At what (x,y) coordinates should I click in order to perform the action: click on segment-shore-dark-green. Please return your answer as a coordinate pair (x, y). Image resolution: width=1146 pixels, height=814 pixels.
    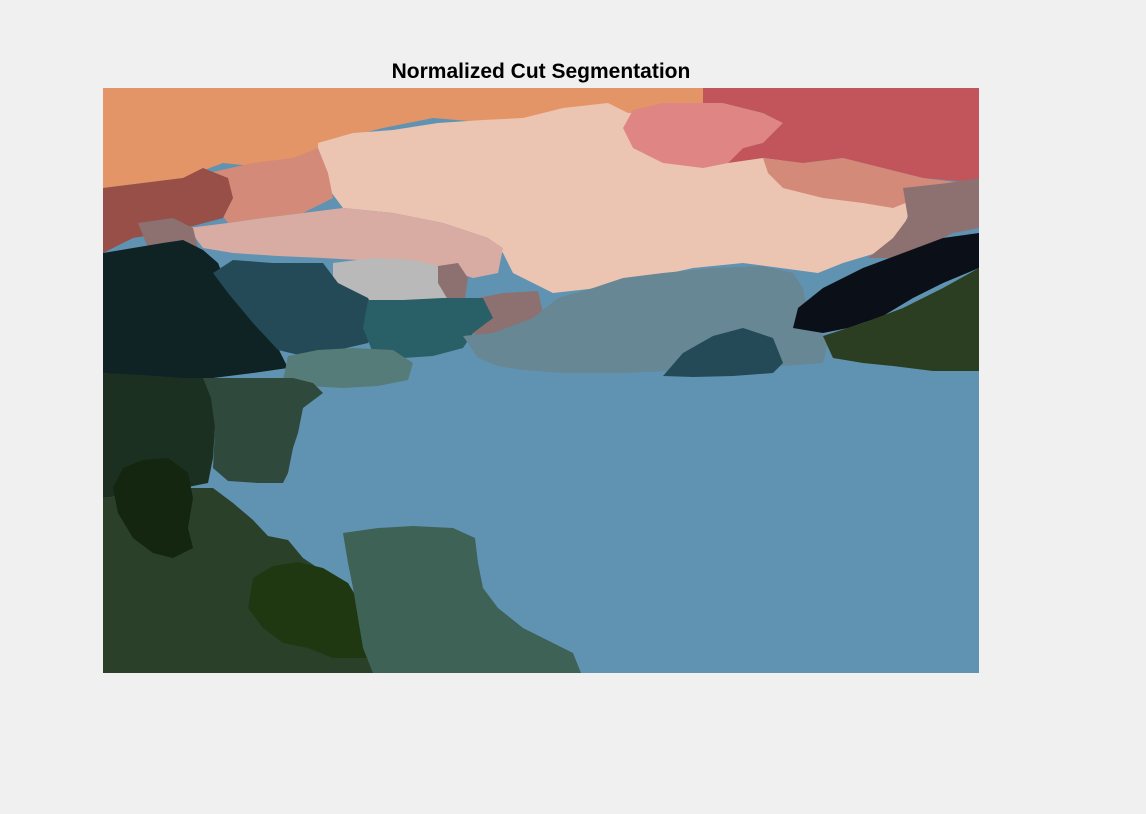
    Looking at the image, I should click on (901, 319).